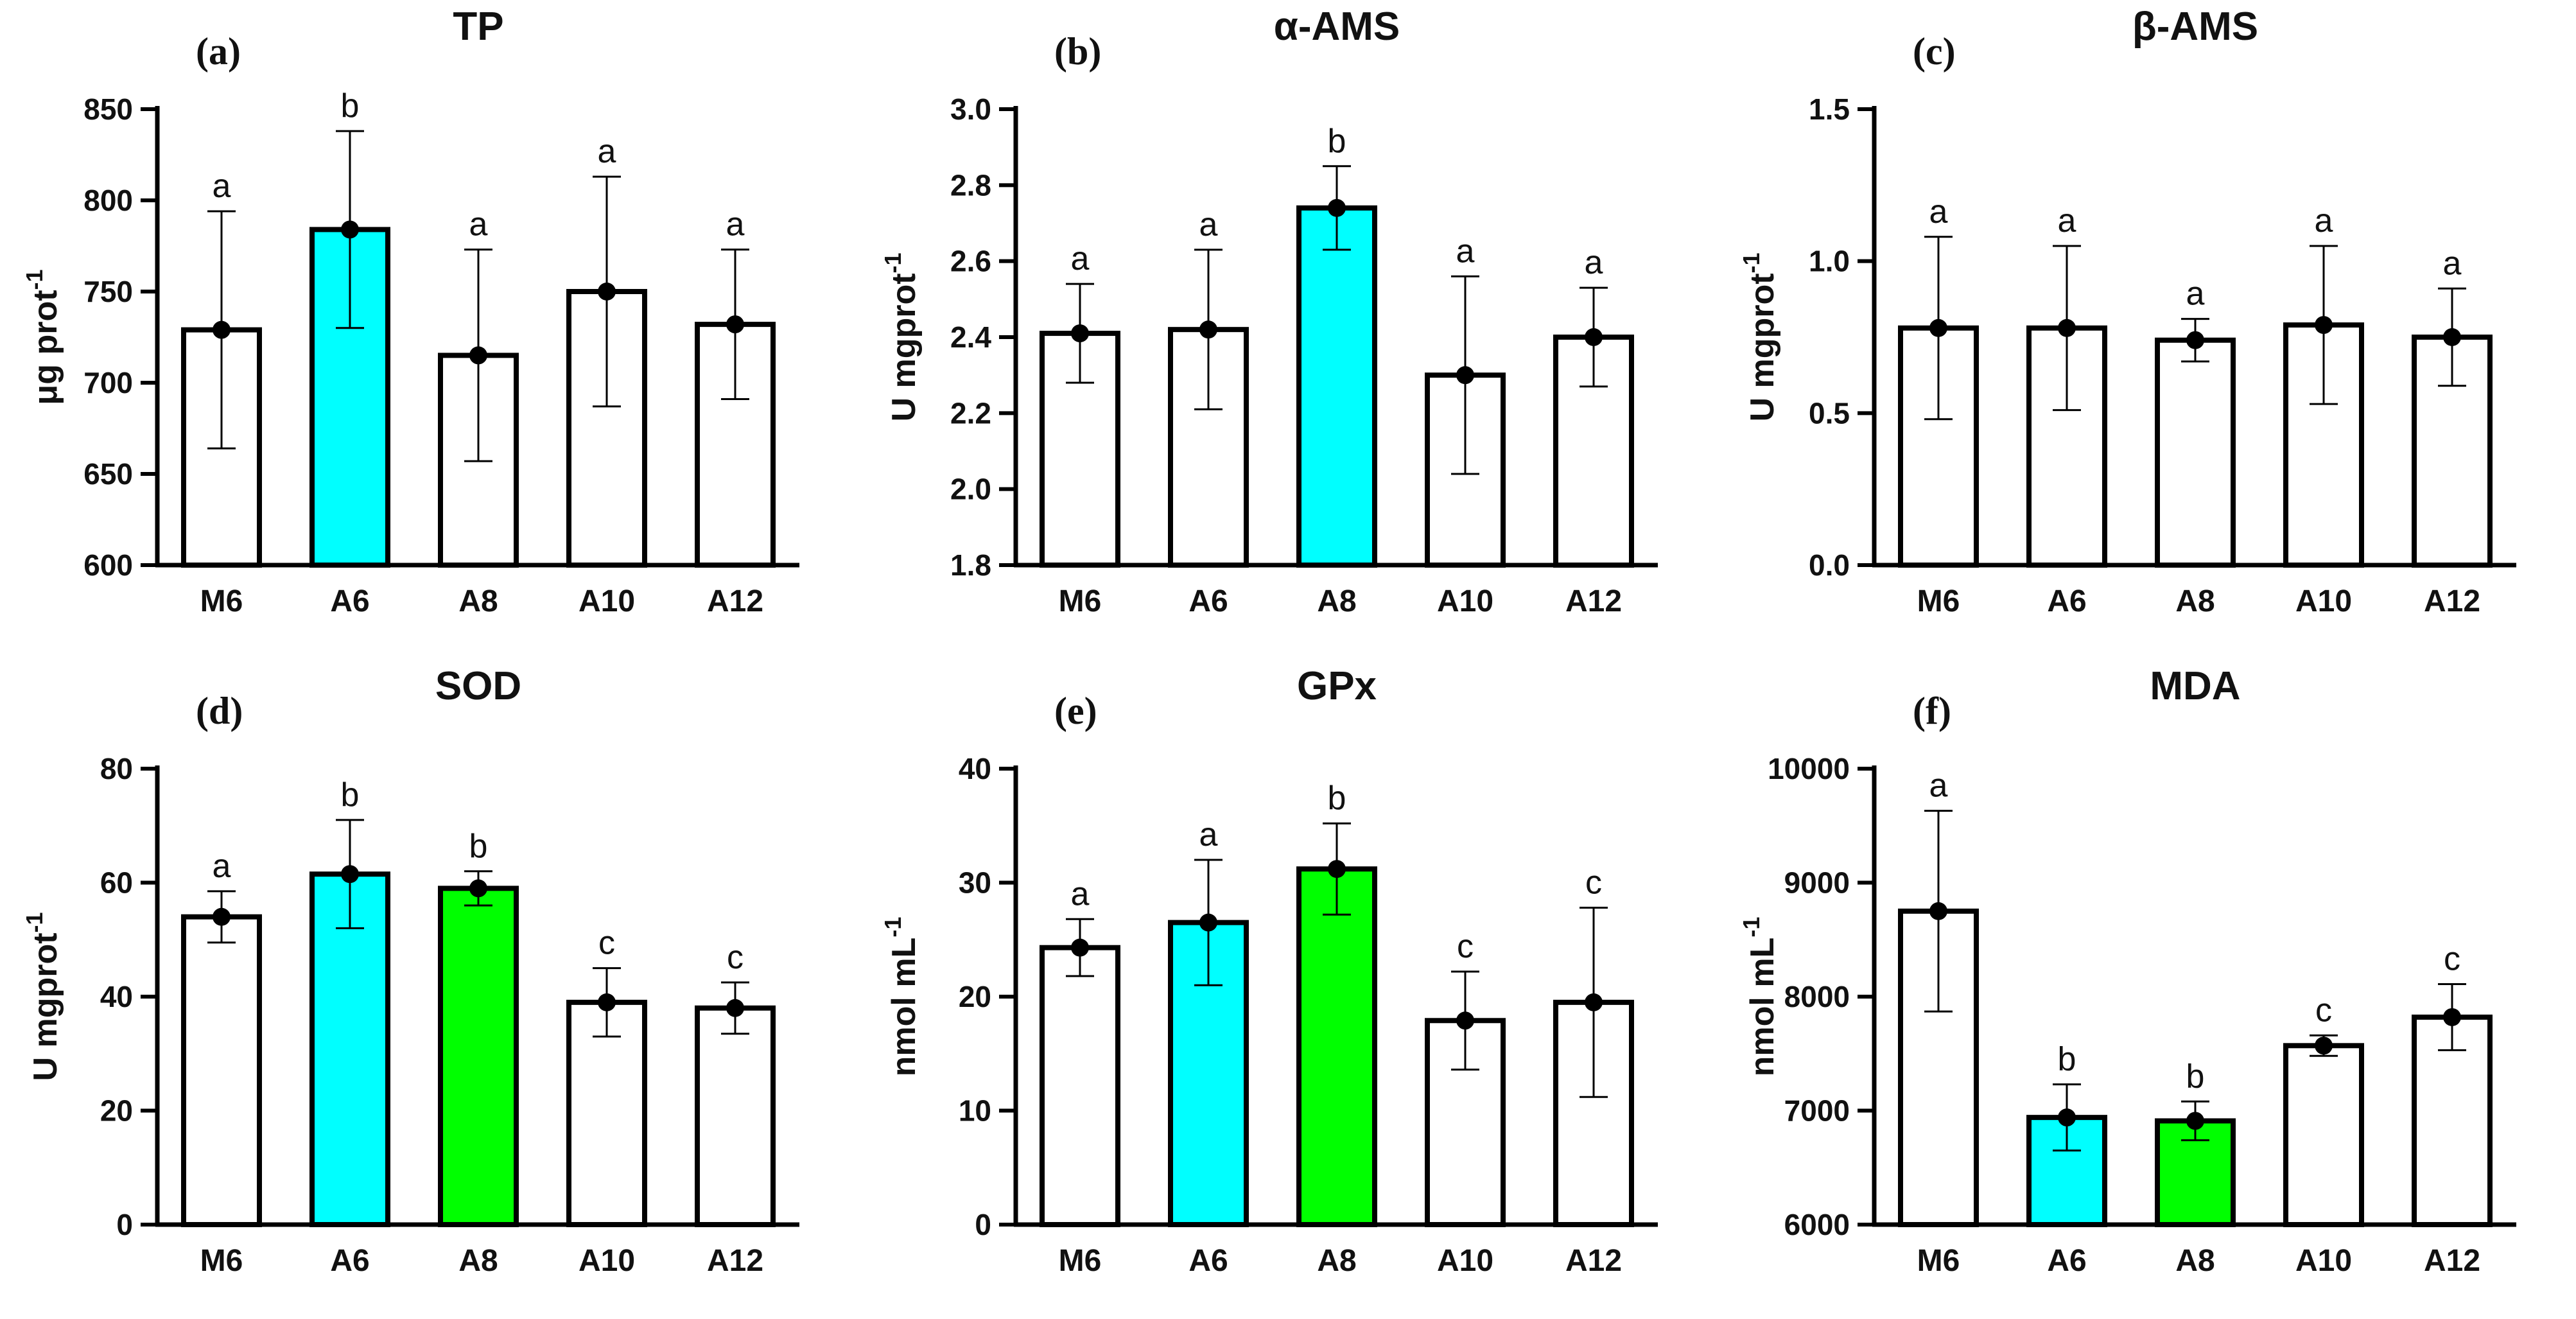 Image resolution: width=2576 pixels, height=1319 pixels. What do you see at coordinates (970, 109) in the screenshot?
I see `y-tick-label: 3.0` at bounding box center [970, 109].